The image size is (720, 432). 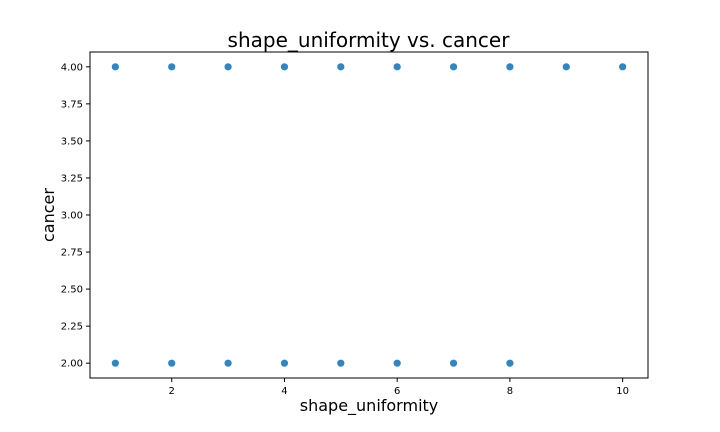 What do you see at coordinates (48, 215) in the screenshot?
I see `y-axis-label: cancer` at bounding box center [48, 215].